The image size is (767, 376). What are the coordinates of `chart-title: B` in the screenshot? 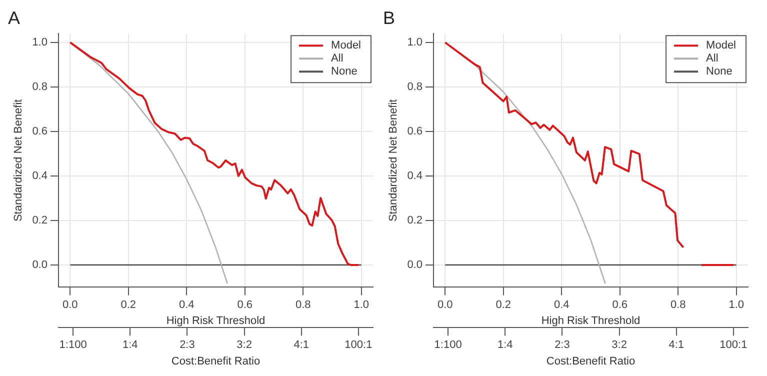 It's located at (389, 18).